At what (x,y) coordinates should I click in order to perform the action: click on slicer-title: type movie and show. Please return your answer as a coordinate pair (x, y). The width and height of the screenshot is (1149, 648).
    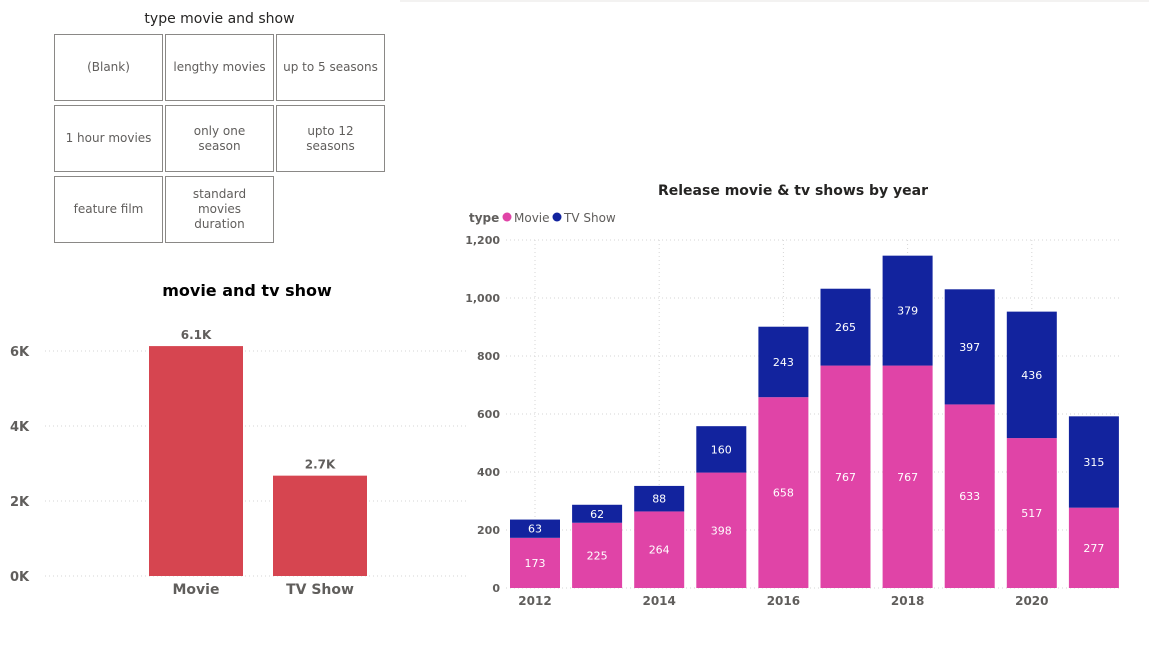
    Looking at the image, I should click on (219, 19).